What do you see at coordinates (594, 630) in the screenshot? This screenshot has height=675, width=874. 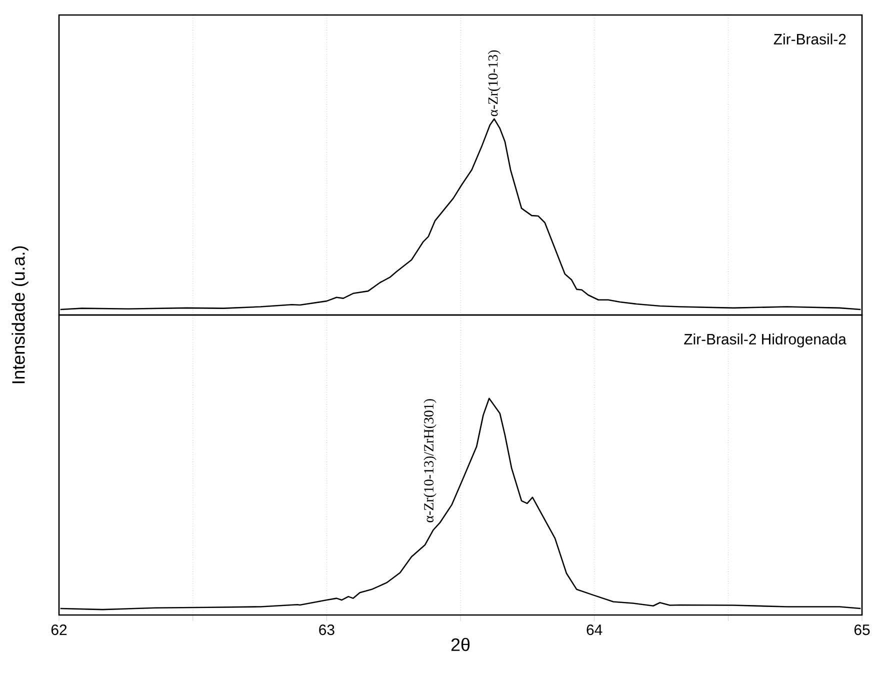 I see `x-tick-label: 64` at bounding box center [594, 630].